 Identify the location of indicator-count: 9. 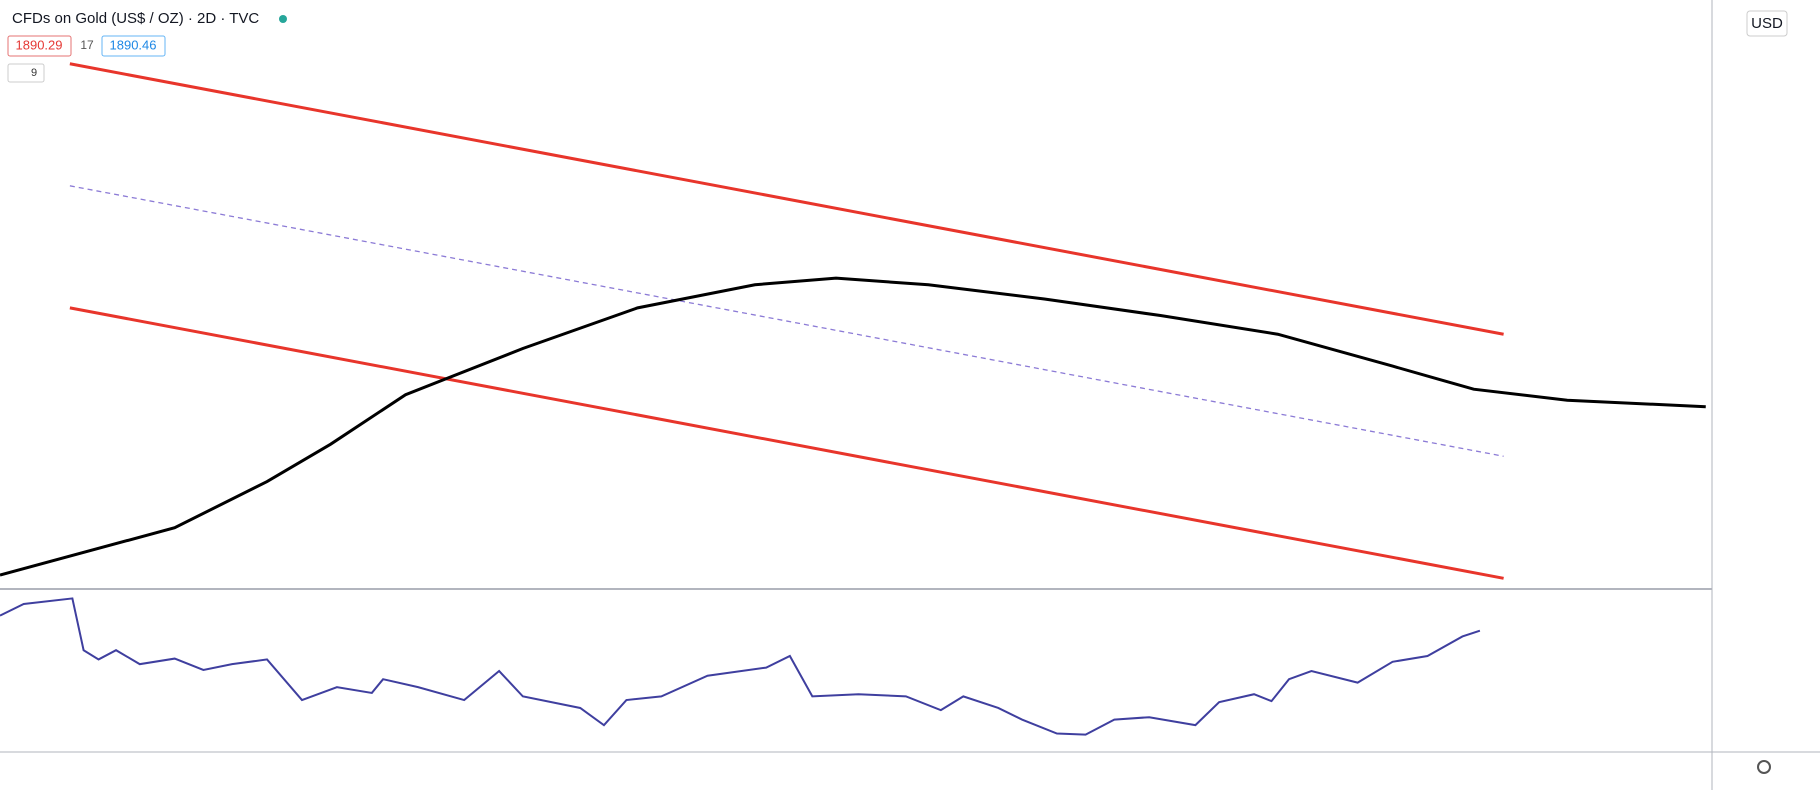
(34, 73).